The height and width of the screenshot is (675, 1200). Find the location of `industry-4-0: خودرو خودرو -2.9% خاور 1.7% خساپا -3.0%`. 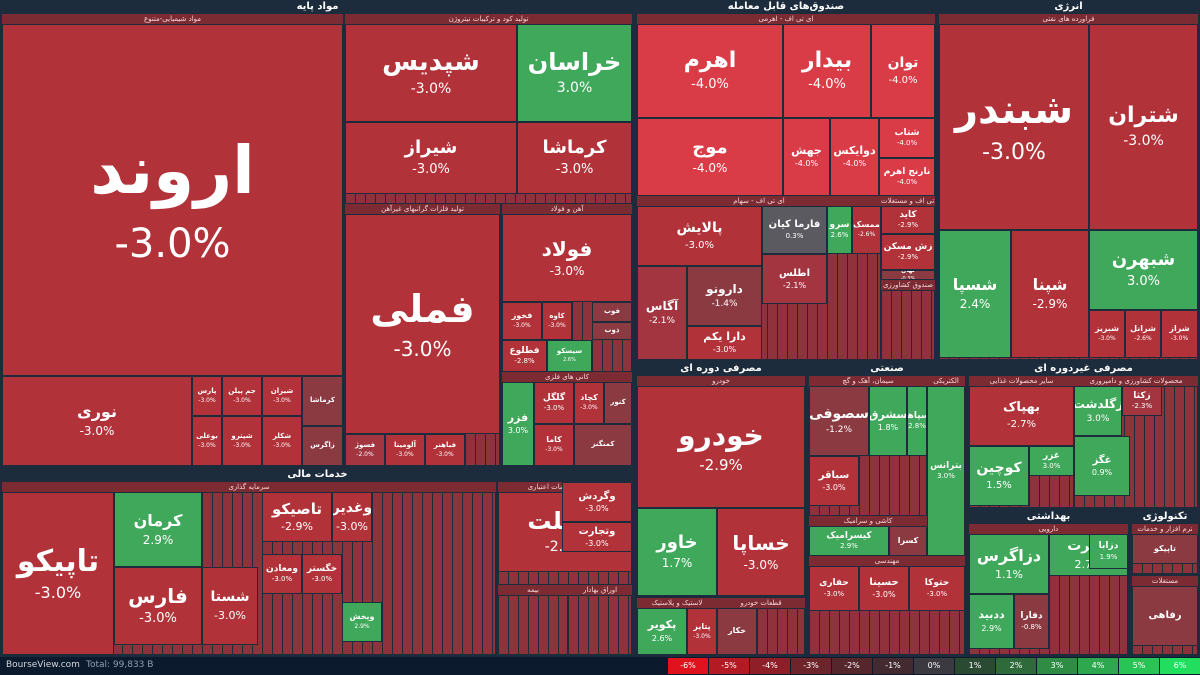

industry-4-0: خودرو خودرو -2.9% خاور 1.7% خساپا -3.0% is located at coordinates (721, 486).